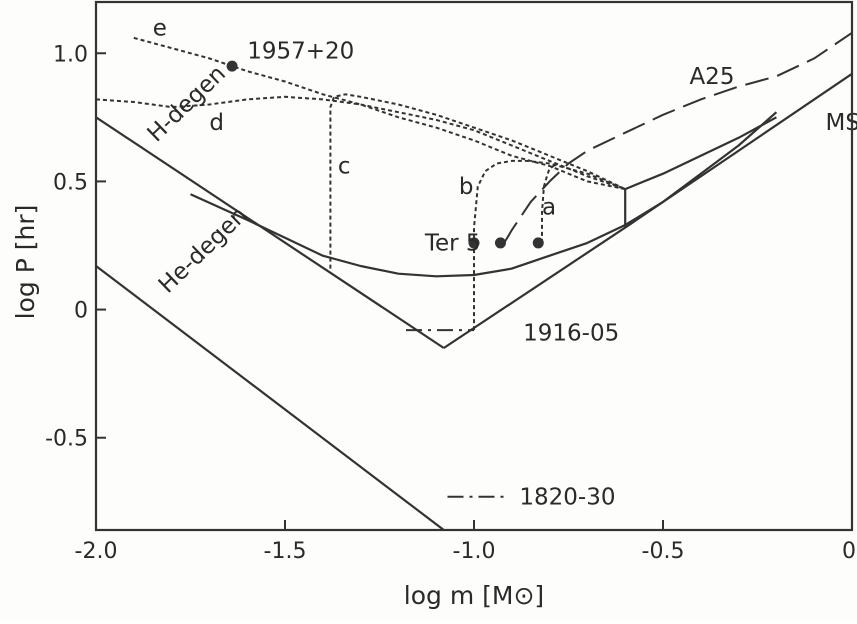 The width and height of the screenshot is (857, 624). What do you see at coordinates (549, 208) in the screenshot?
I see `annotation-a: a` at bounding box center [549, 208].